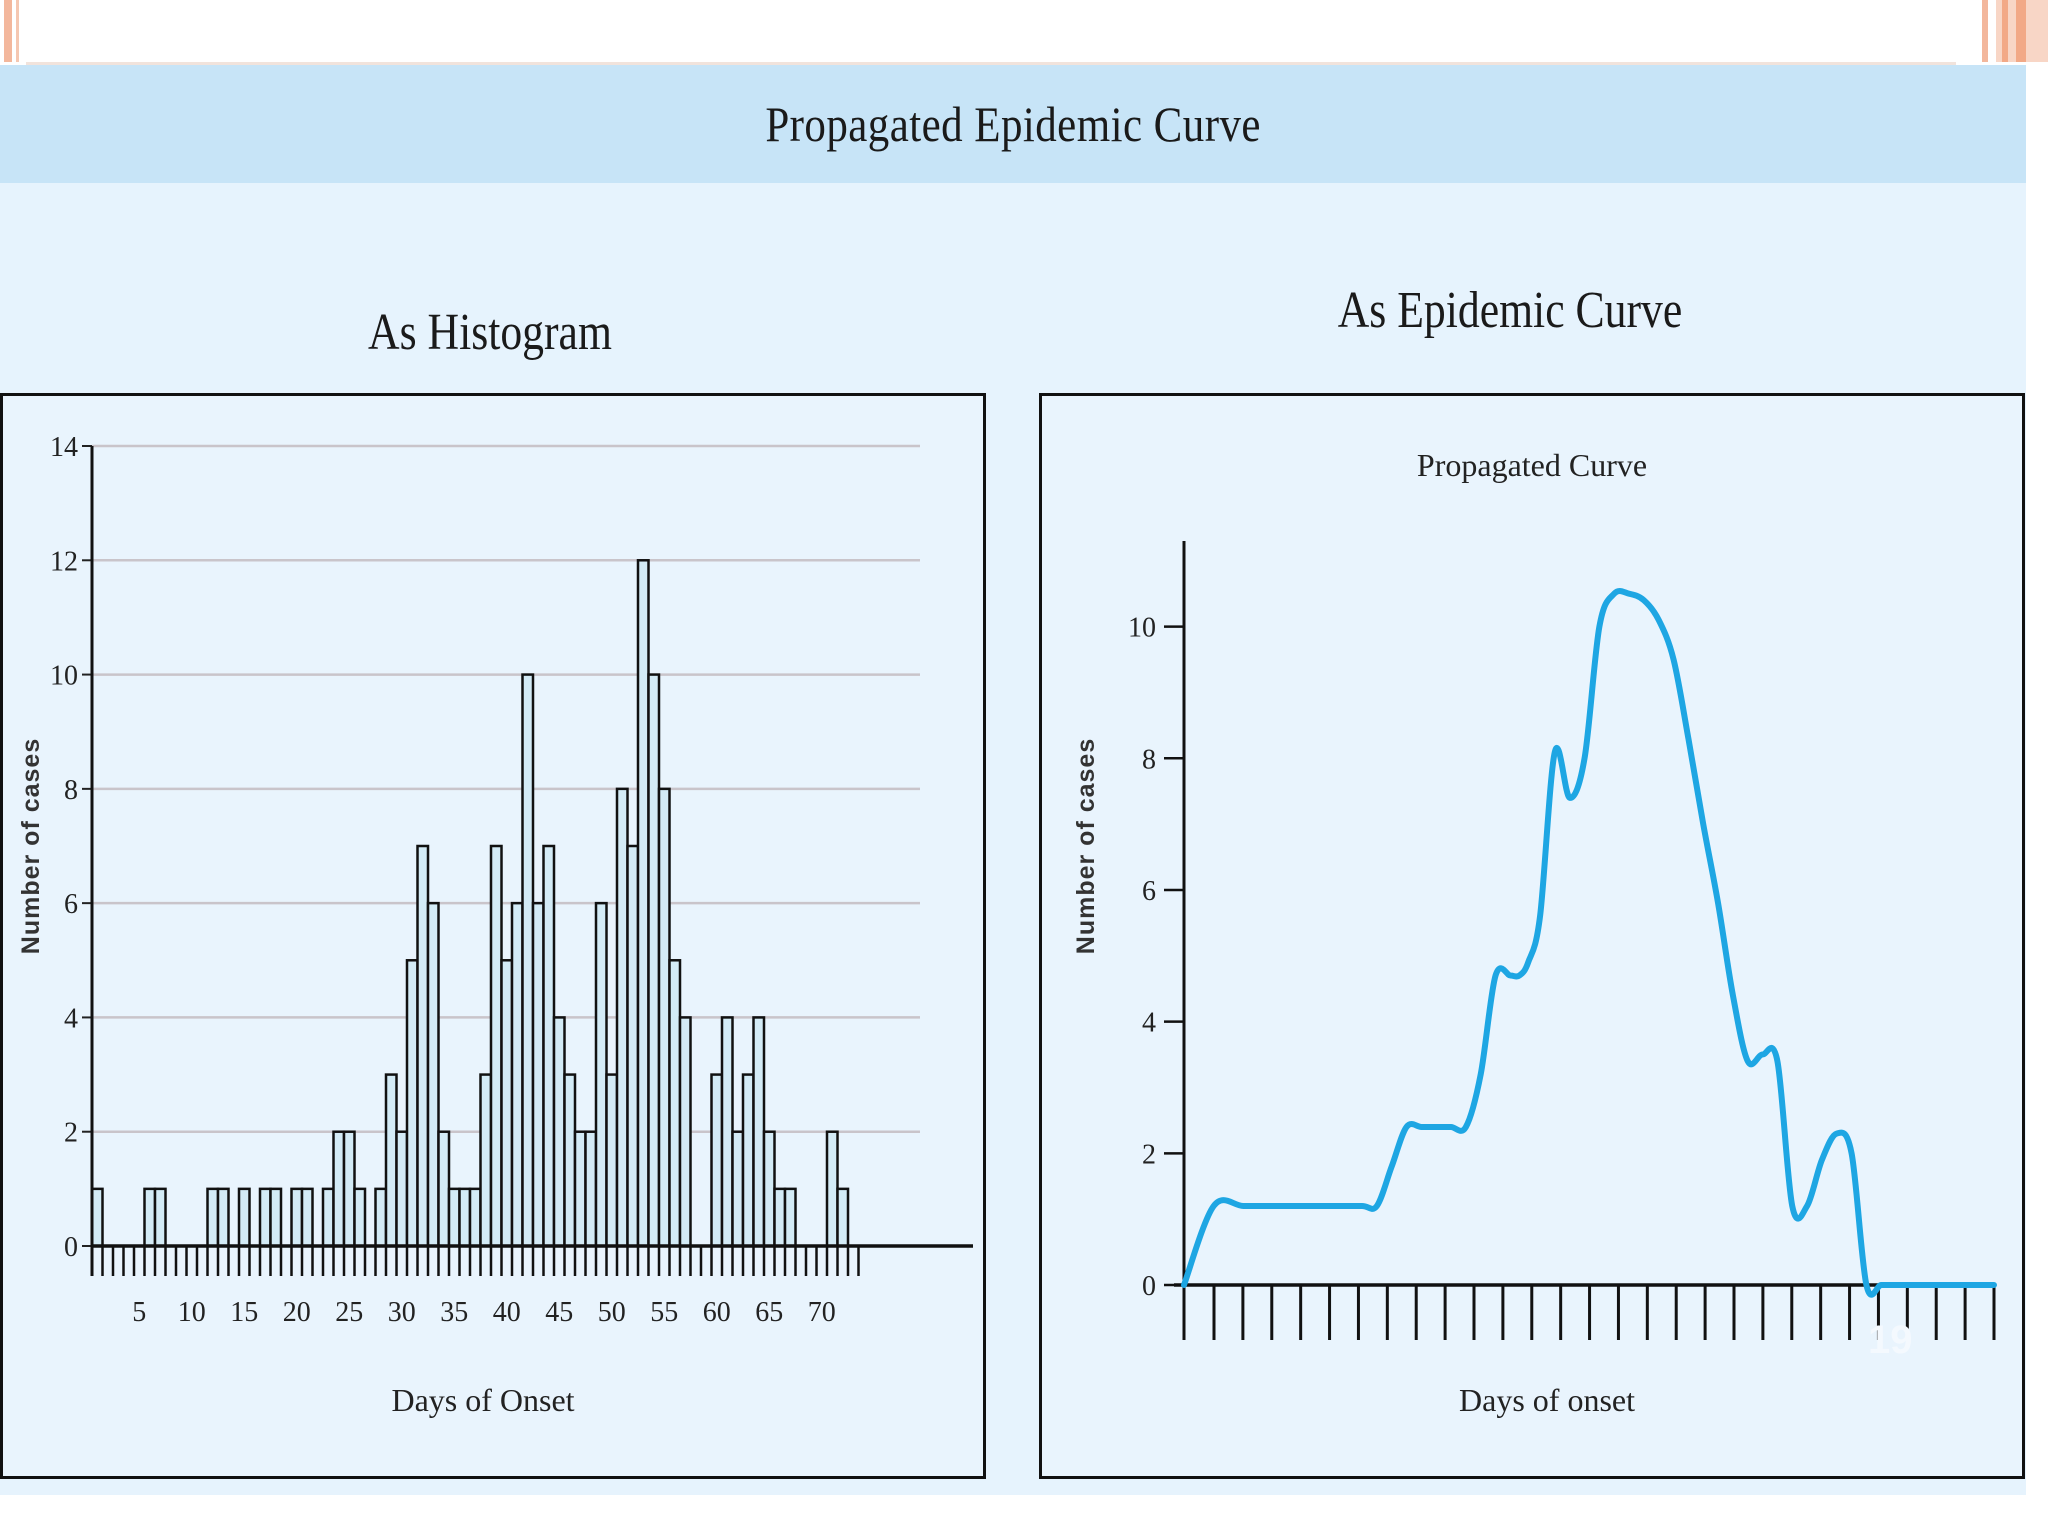  Describe the element at coordinates (1547, 1400) in the screenshot. I see `x-axis-title: Days of onset` at that location.